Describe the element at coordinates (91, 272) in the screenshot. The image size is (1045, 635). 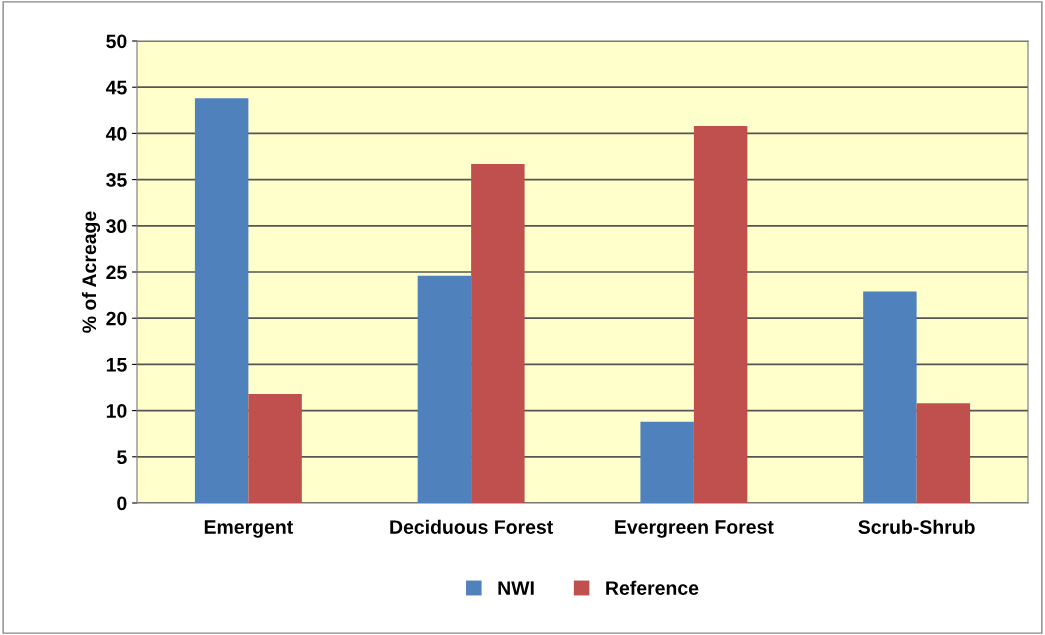
I see `y-axis-title: % of Acreage` at that location.